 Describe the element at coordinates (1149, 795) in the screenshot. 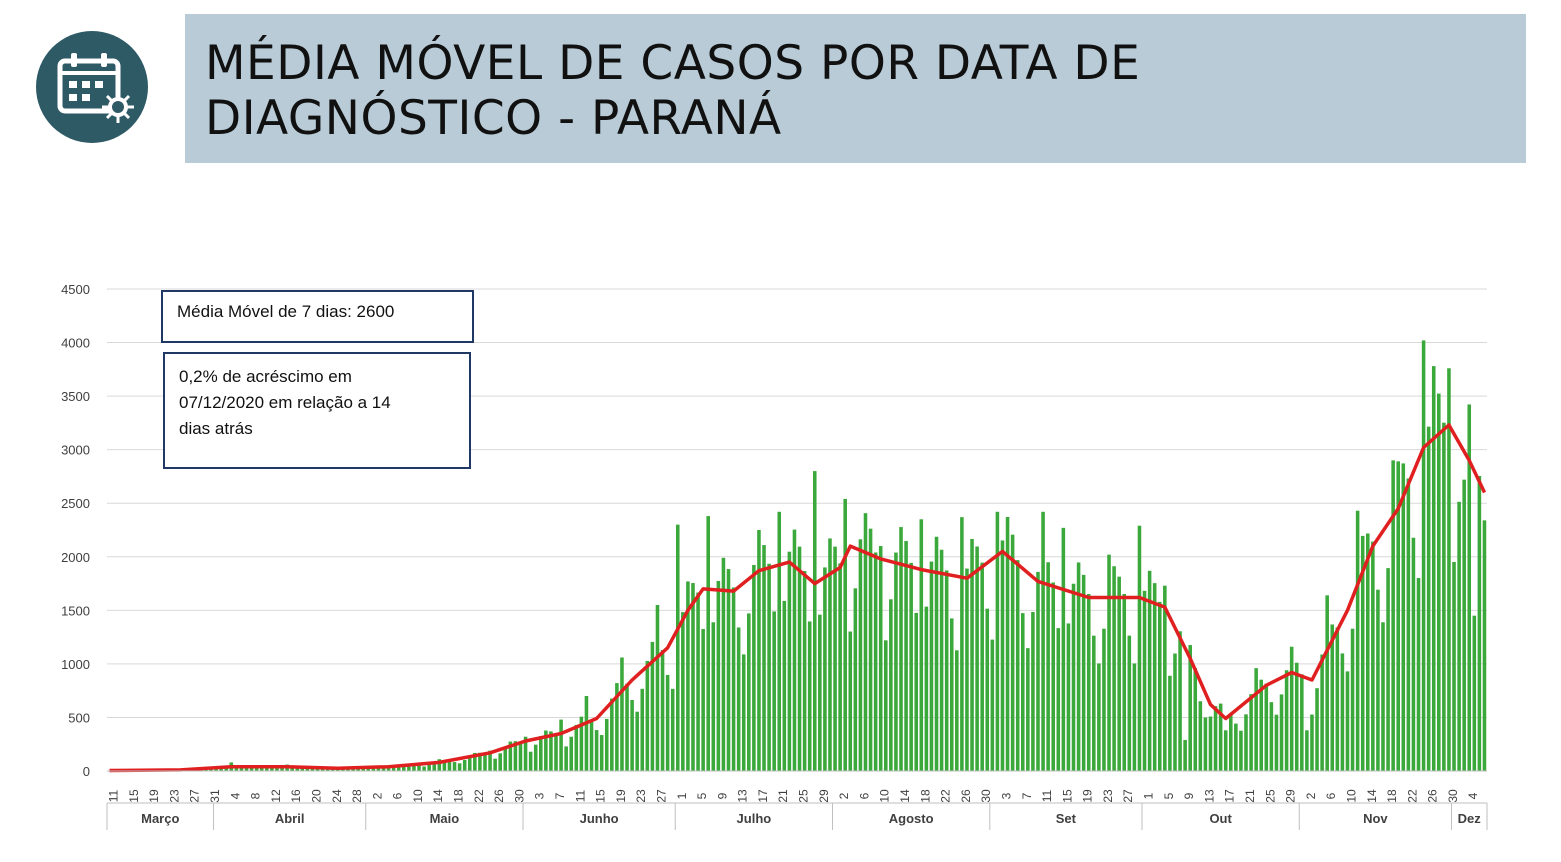

I see `x-tick-label: 1` at that location.